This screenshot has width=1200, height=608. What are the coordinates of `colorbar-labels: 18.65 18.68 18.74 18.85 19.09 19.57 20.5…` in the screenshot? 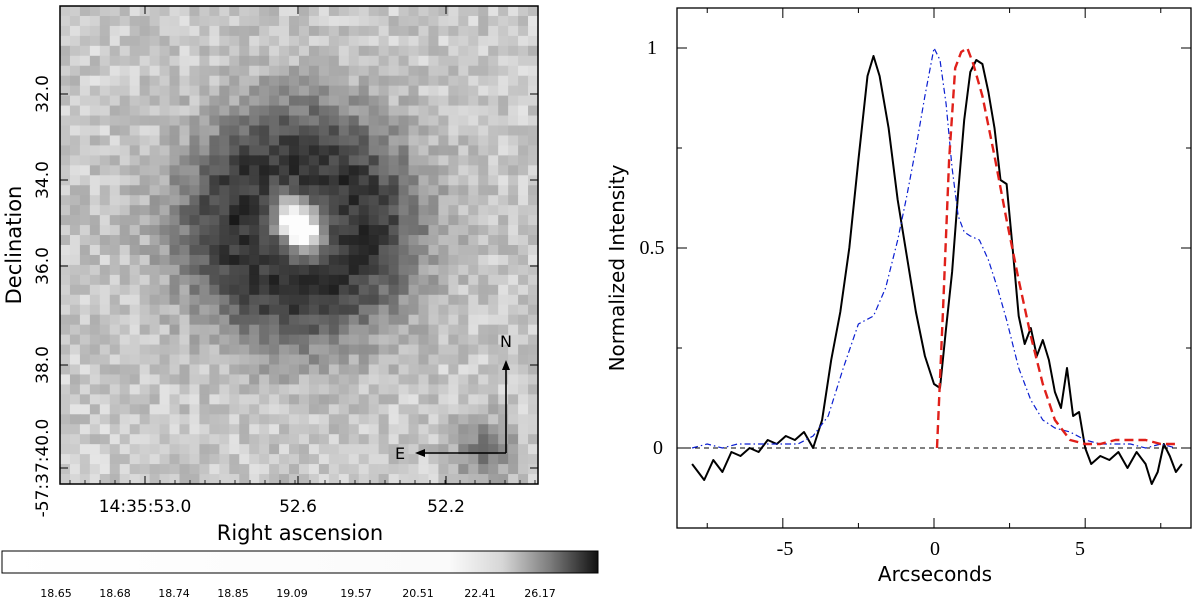 It's located at (298, 593).